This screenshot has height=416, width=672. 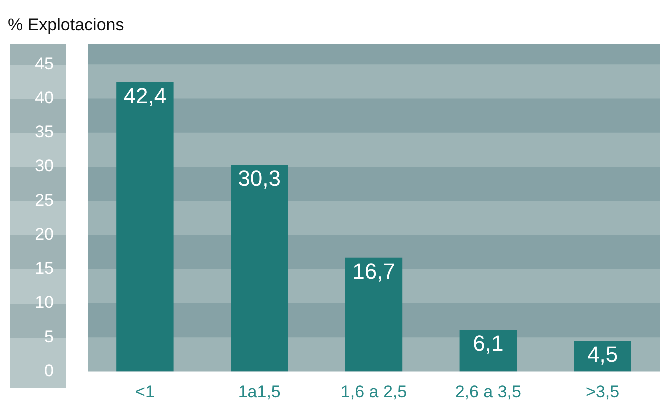 What do you see at coordinates (488, 343) in the screenshot?
I see `data-label: 6,1` at bounding box center [488, 343].